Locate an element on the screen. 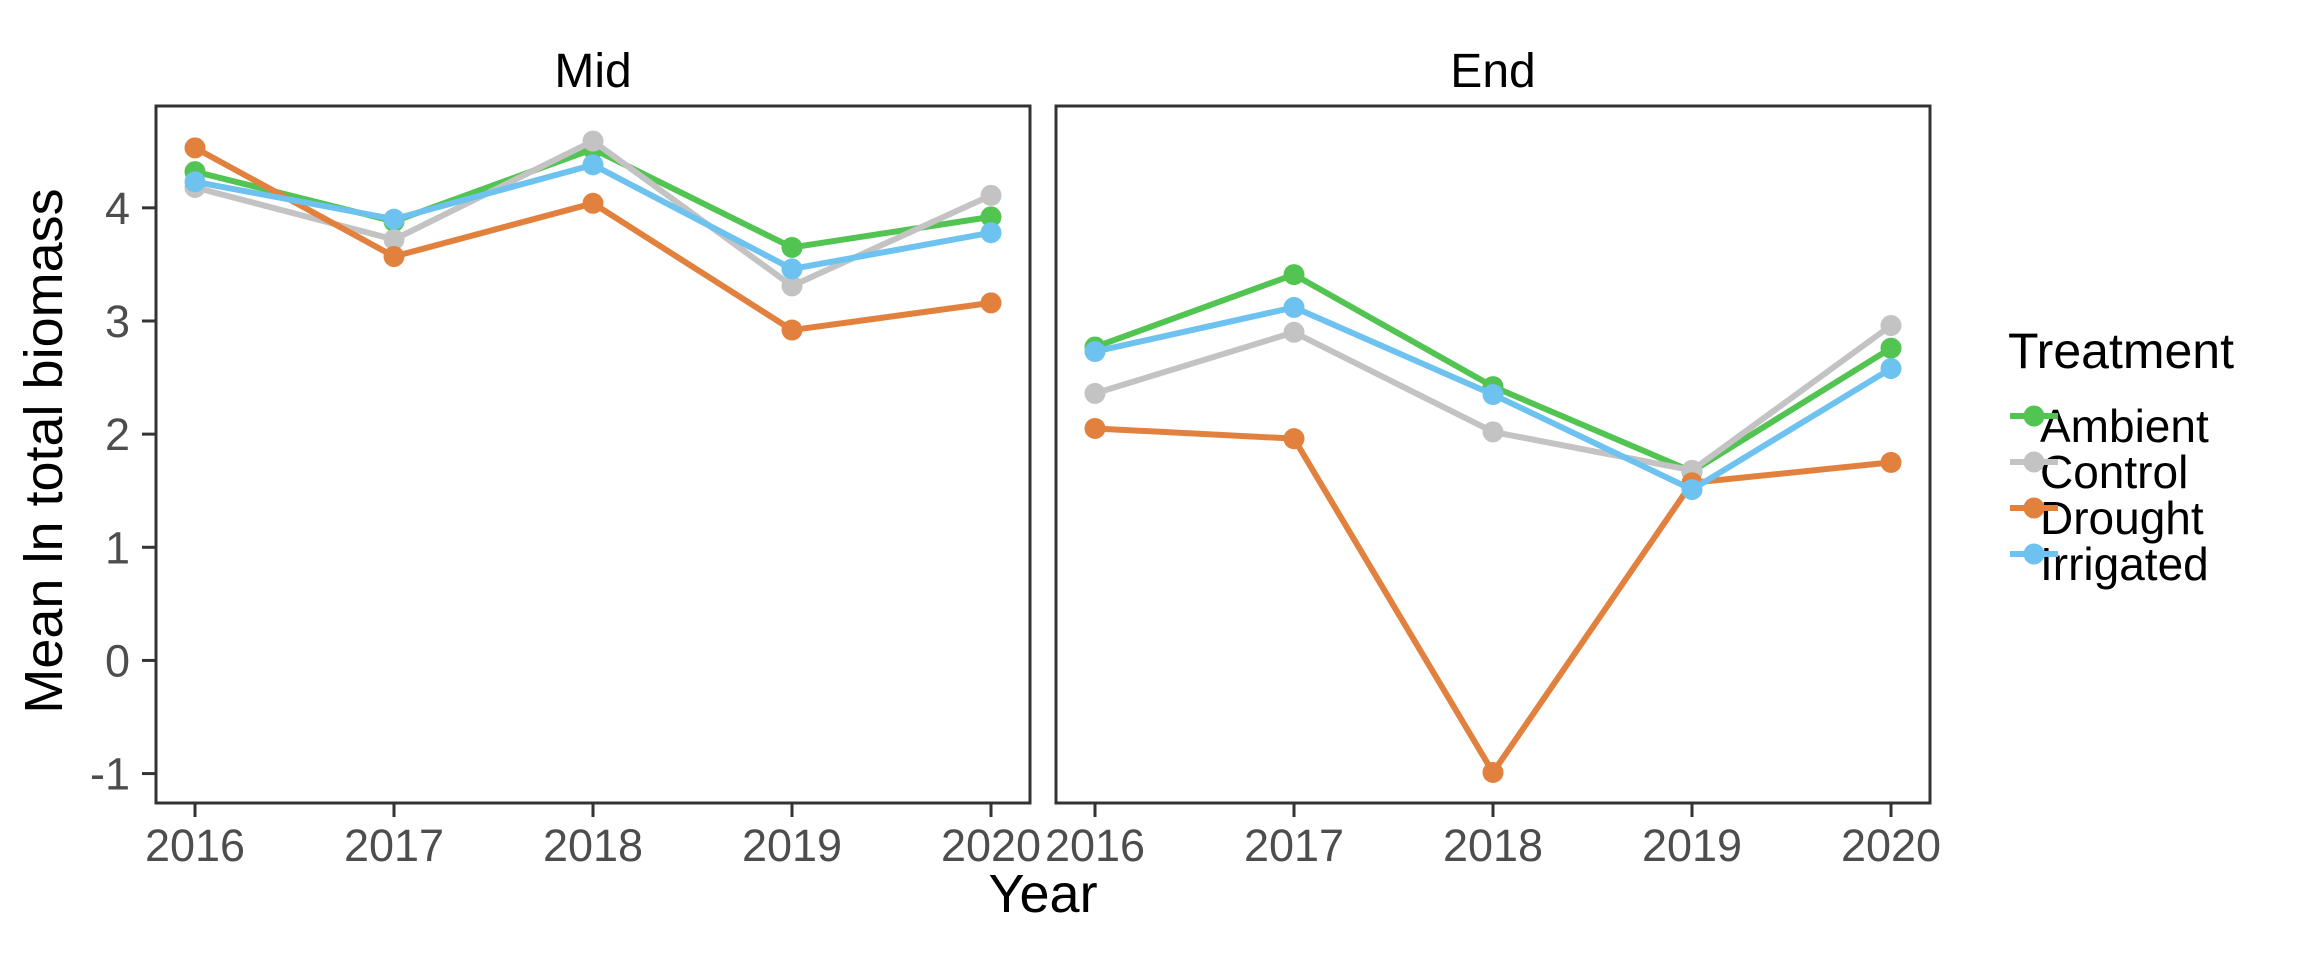  point-irrigated-end-2018 is located at coordinates (1493, 395).